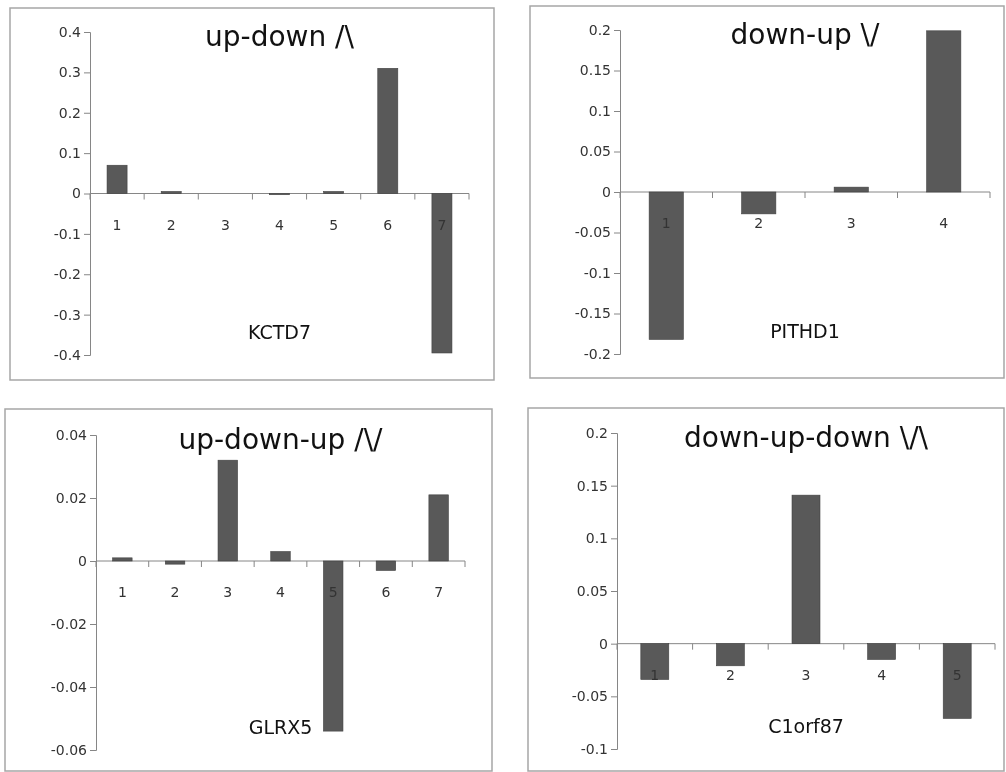  What do you see at coordinates (71, 434) in the screenshot?
I see `y-tick-label: 0.04` at bounding box center [71, 434].